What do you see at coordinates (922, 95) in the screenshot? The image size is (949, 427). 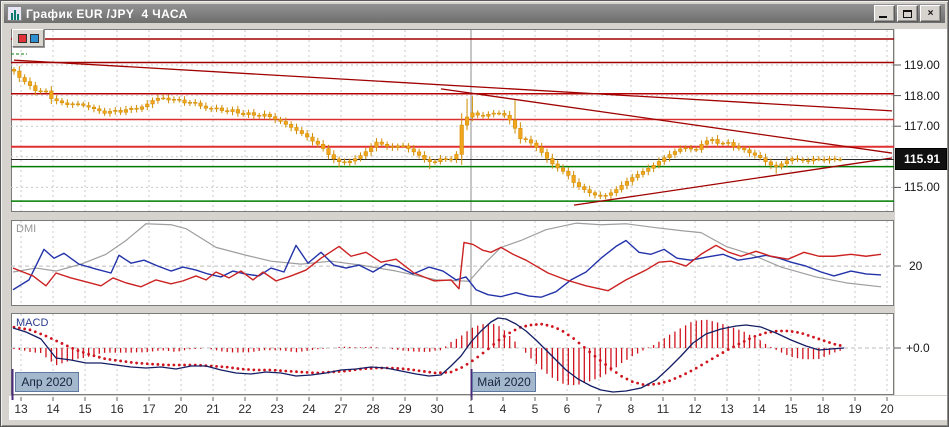 I see `price-axis-label: 118.00` at bounding box center [922, 95].